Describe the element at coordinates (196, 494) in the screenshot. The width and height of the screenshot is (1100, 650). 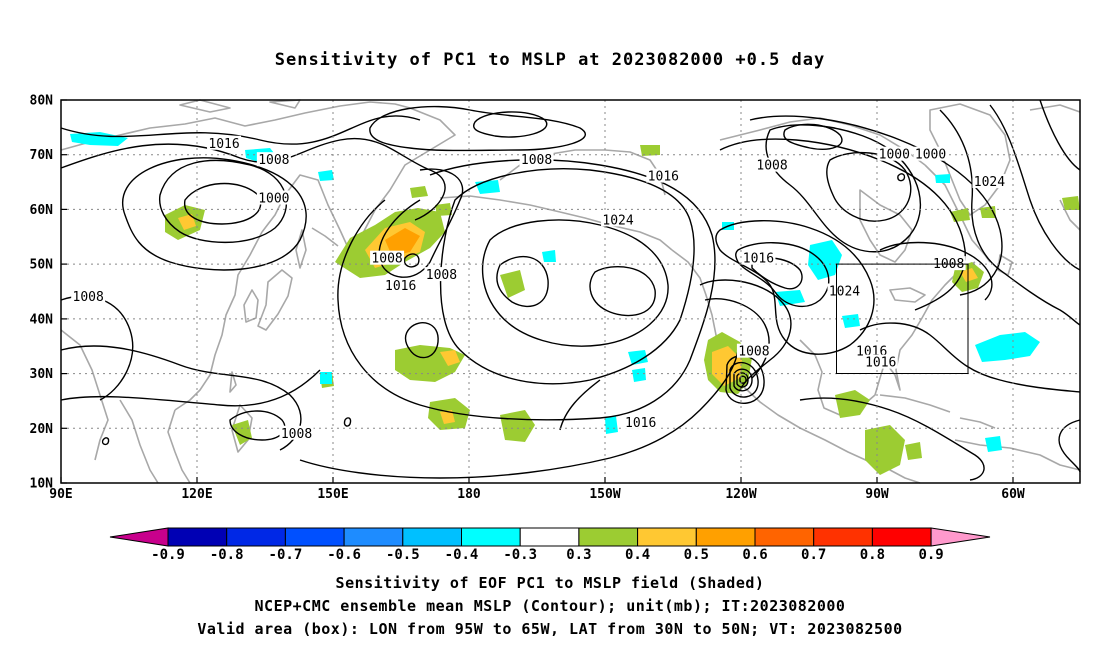
I see `lon-label: 120E` at that location.